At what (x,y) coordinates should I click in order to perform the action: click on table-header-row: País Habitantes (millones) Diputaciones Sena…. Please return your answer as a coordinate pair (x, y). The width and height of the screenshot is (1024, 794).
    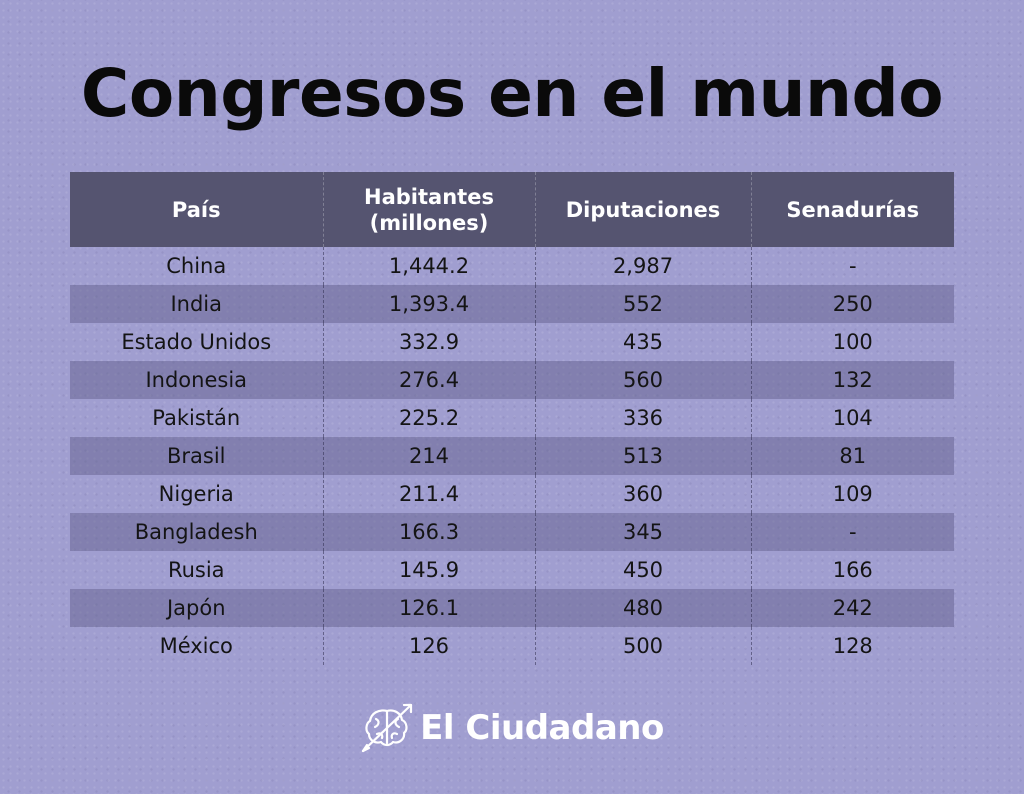
    Looking at the image, I should click on (512, 209).